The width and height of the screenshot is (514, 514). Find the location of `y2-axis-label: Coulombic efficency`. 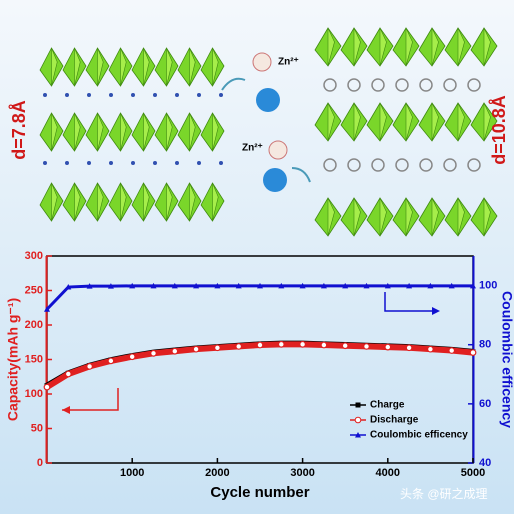

y2-axis-label: Coulombic efficency is located at coordinates (506, 359).